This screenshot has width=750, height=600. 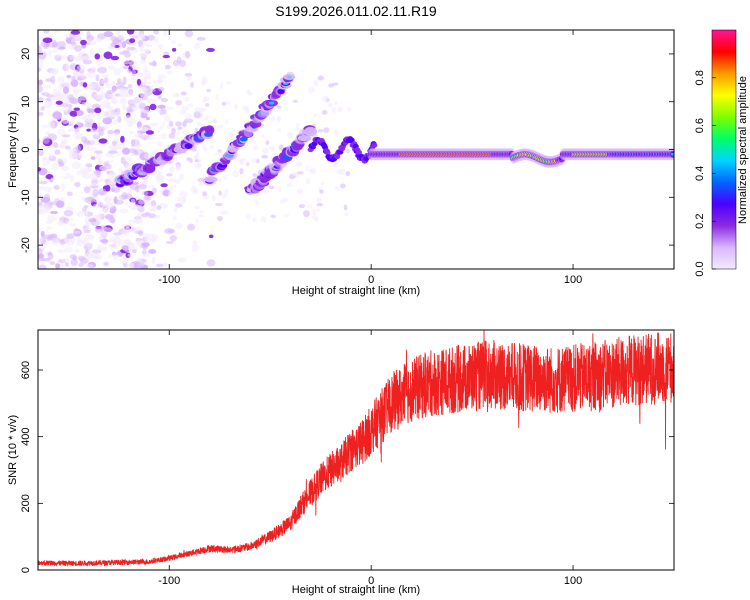 I want to click on y-tick-label: 400, so click(x=26, y=436).